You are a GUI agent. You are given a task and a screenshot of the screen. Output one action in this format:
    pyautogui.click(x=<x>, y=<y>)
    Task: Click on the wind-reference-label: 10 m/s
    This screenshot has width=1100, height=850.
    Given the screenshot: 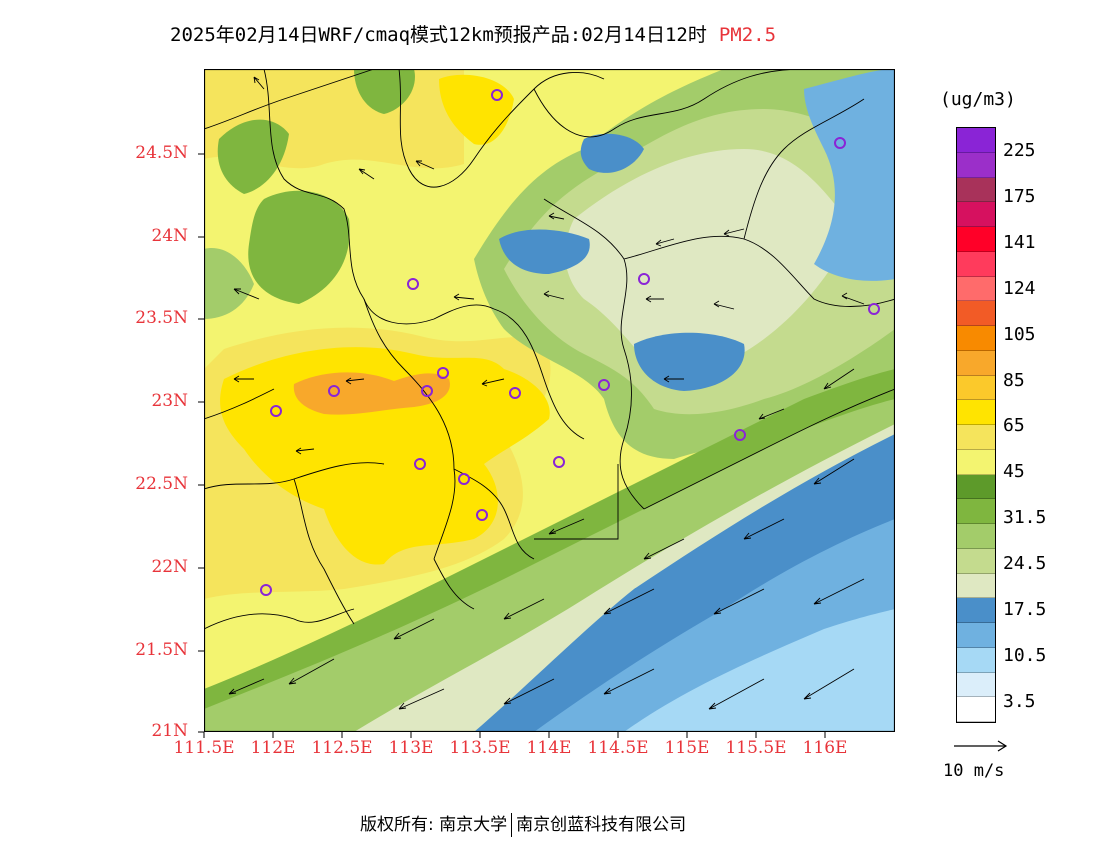 What is the action you would take?
    pyautogui.click(x=974, y=771)
    